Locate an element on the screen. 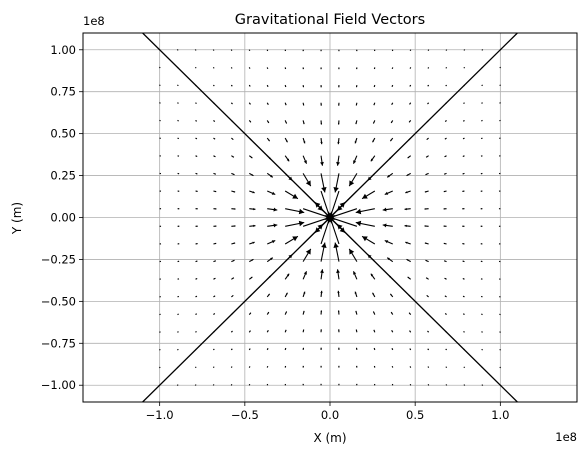  y-tick-label: −0.25 is located at coordinates (58, 259).